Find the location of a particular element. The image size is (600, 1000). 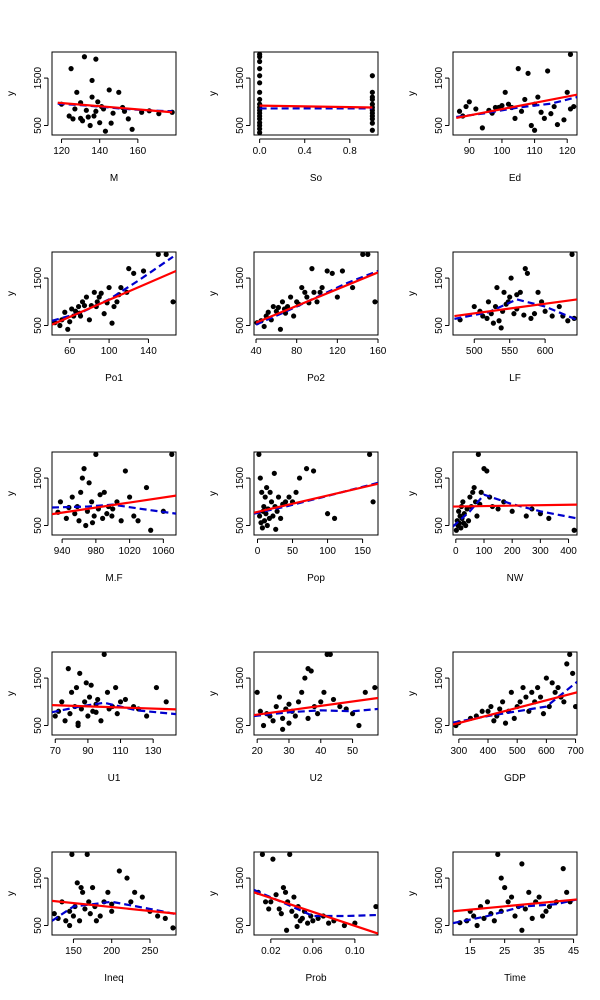

panel-lf: 500 550 600 500 1500 LF y is located at coordinates (492, 317).